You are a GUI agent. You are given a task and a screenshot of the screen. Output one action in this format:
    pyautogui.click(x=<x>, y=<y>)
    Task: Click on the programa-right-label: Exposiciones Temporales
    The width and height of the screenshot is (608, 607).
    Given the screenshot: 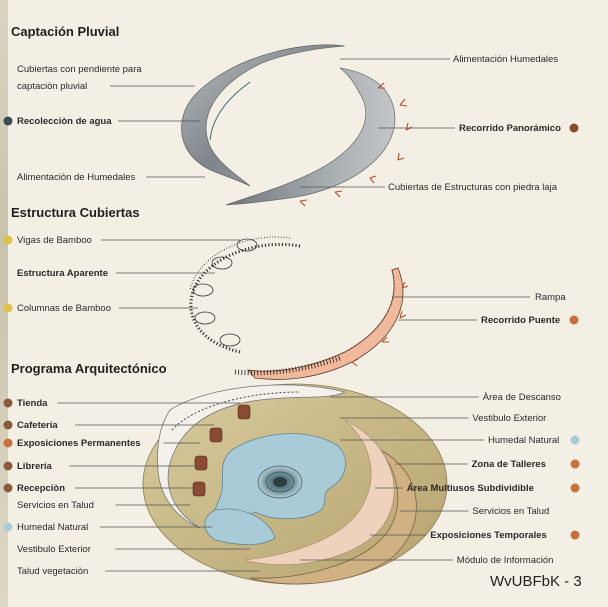 What is the action you would take?
    pyautogui.click(x=488, y=535)
    